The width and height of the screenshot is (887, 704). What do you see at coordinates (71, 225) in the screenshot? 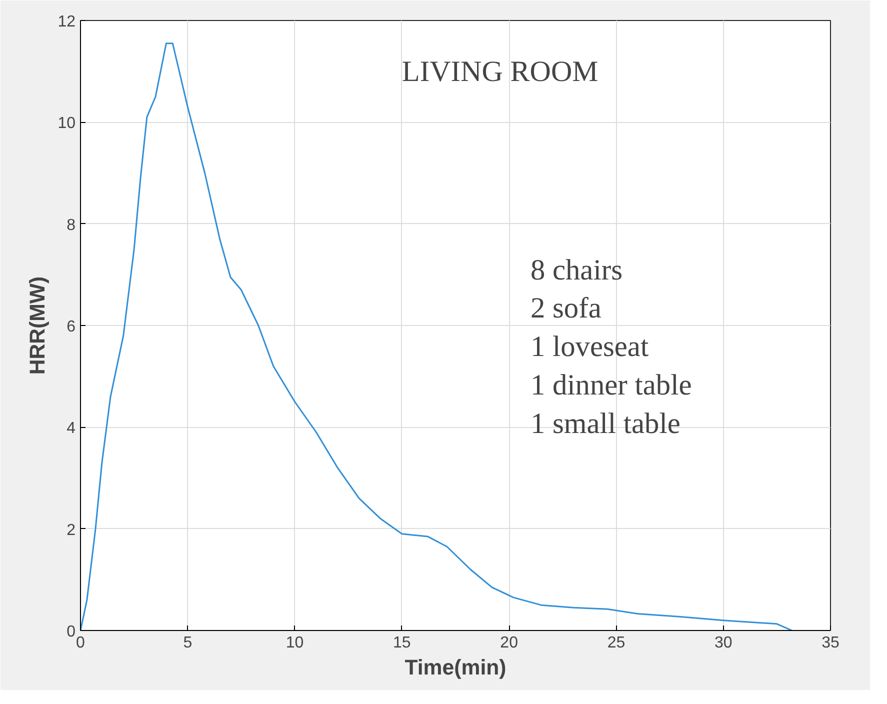
I see `y-tick-label: 8` at bounding box center [71, 225].